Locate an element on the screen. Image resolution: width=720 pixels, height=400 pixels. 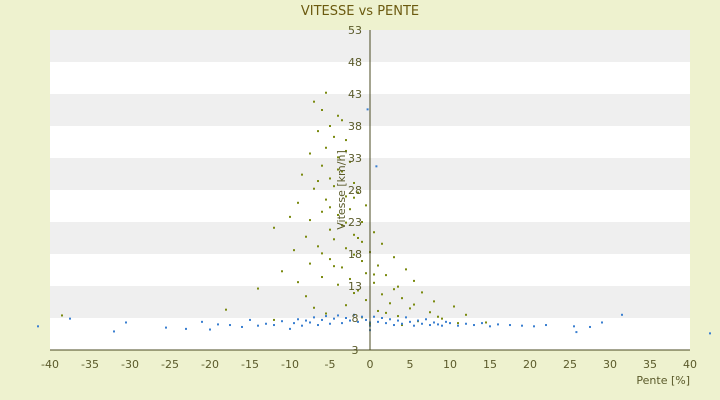
x-tick-label: 40 is located at coordinates (690, 364).